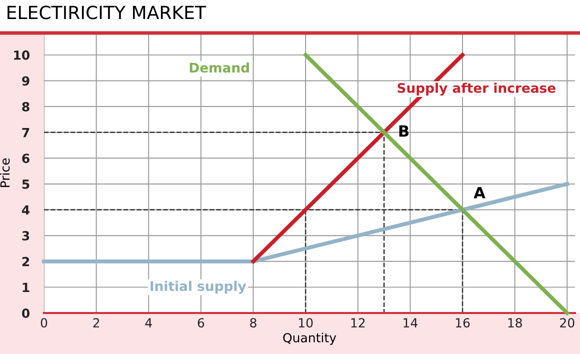 The width and height of the screenshot is (580, 354). Describe the element at coordinates (358, 323) in the screenshot. I see `x-tick-label: 12` at that location.